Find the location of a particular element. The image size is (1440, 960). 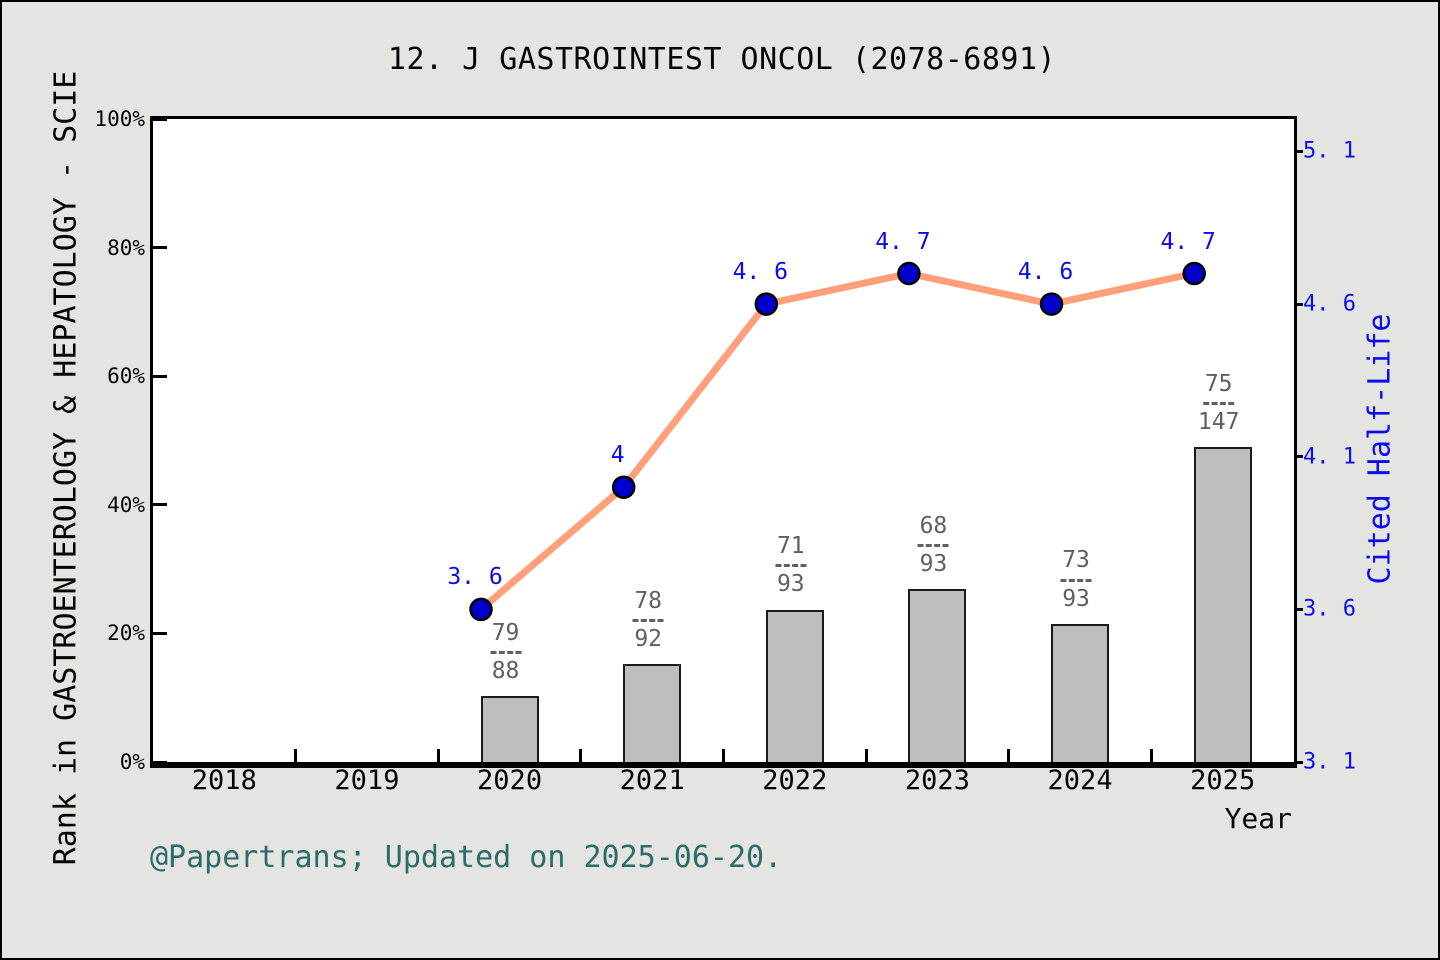

xtick-label-2023: 2023 is located at coordinates (937, 780).